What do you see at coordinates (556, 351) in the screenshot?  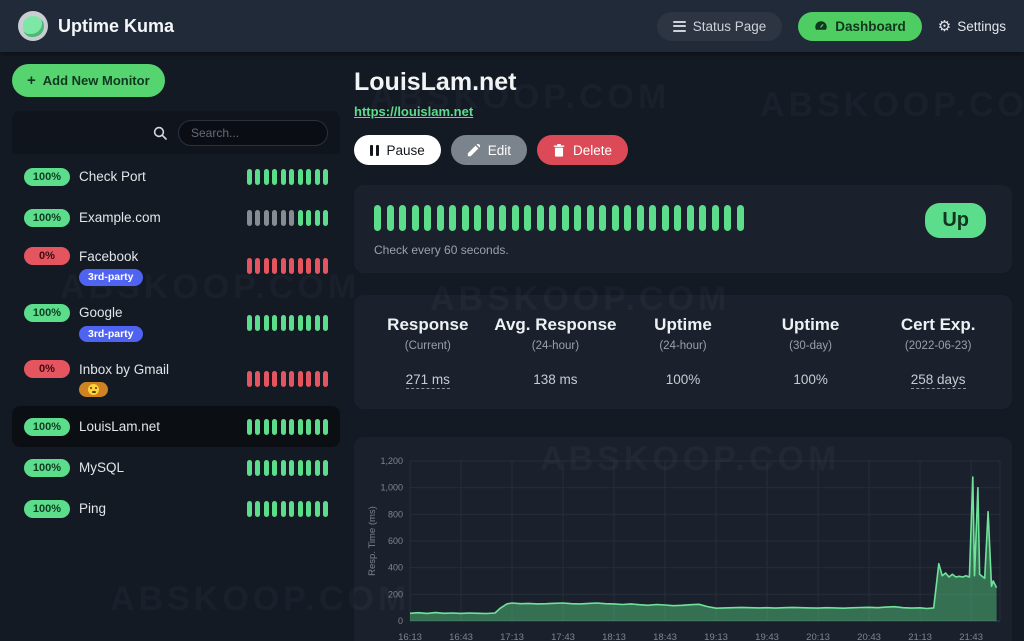 I see `stat-block: Avg. Response (24-hour) 138 ms` at bounding box center [556, 351].